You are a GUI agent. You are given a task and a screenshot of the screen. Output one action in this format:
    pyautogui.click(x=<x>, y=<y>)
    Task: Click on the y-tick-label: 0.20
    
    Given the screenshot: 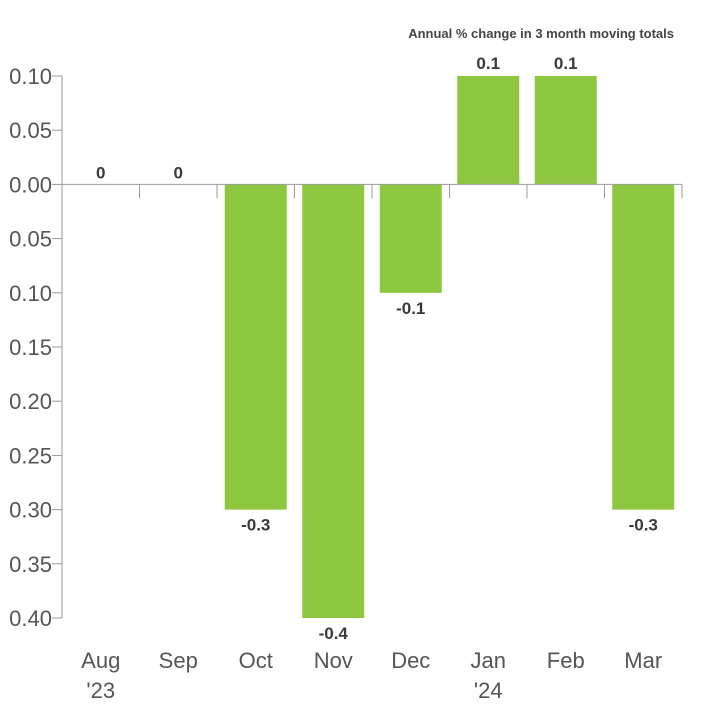 What is the action you would take?
    pyautogui.click(x=30, y=401)
    